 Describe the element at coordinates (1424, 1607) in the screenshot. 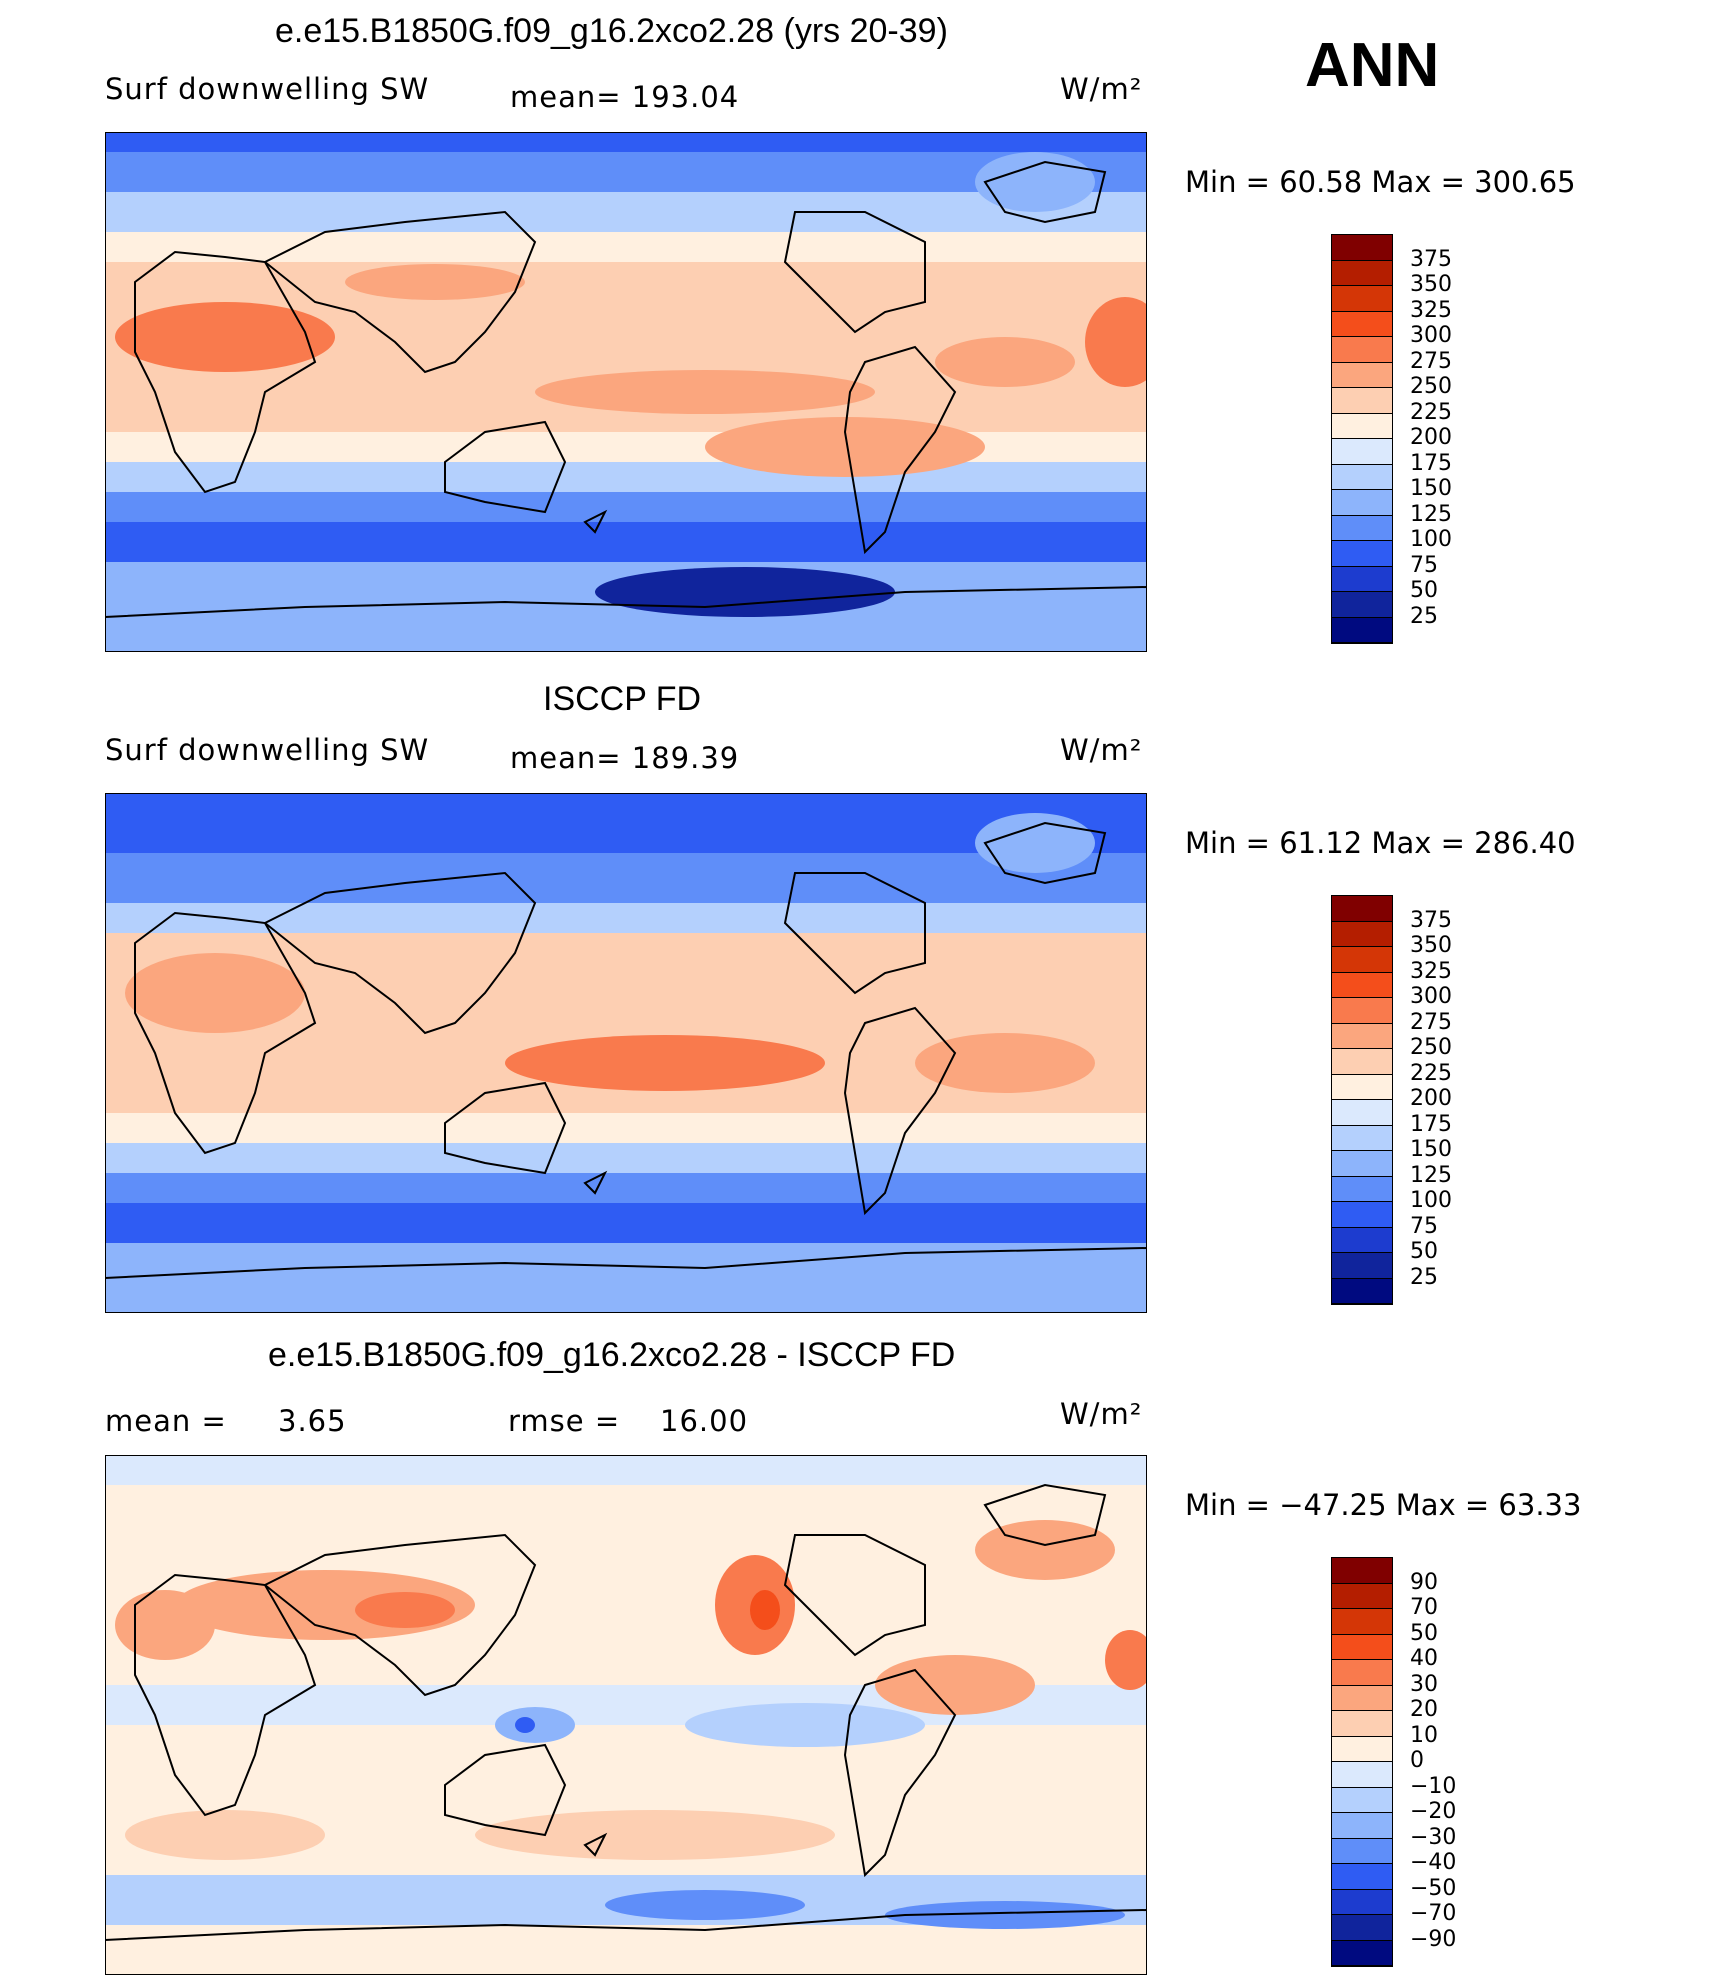

I see `colorbar-label: 70` at that location.